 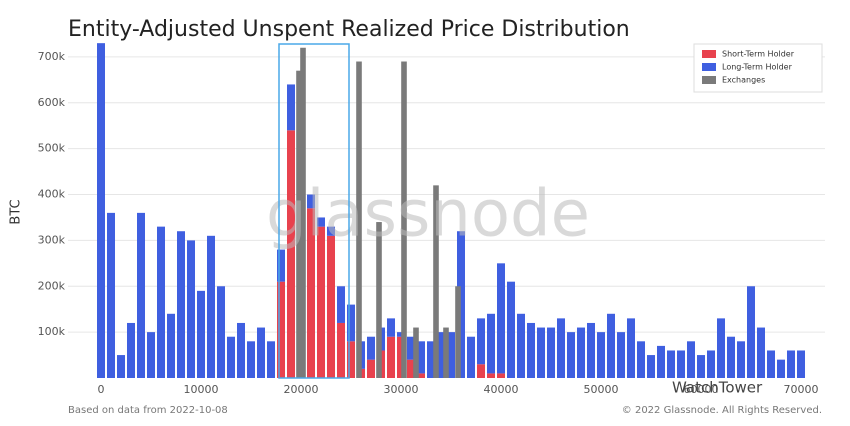 What do you see at coordinates (148, 410) in the screenshot?
I see `footnote: Based on data from 2022-10-08` at bounding box center [148, 410].